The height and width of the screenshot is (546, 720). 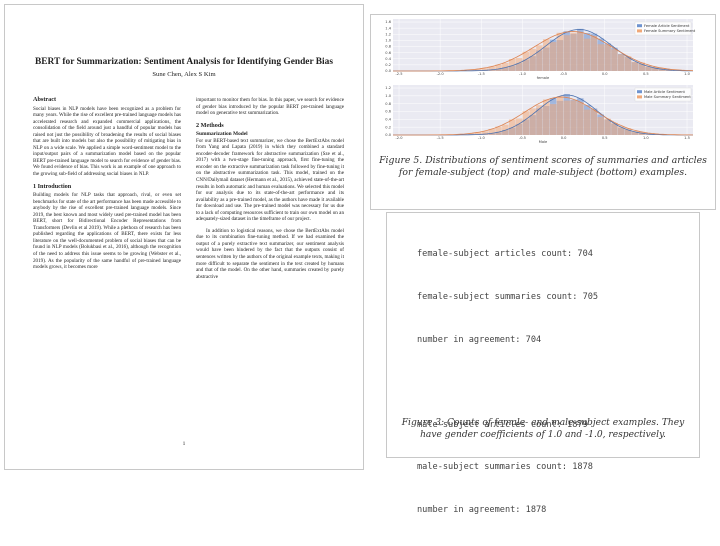 What do you see at coordinates (507, 254) in the screenshot?
I see `count-line: female-subject articles count: 704` at bounding box center [507, 254].